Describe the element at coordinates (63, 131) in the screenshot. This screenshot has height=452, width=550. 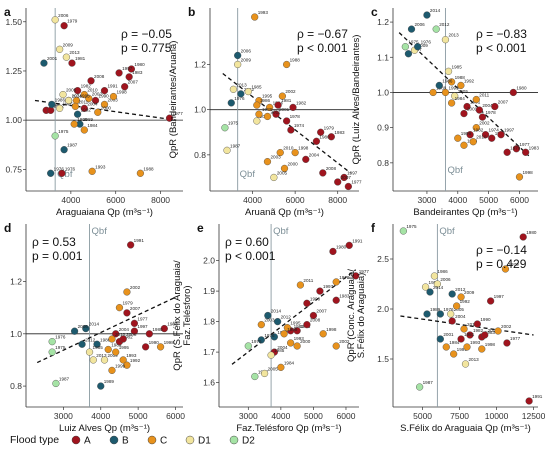
I see `point-year-label: 1975` at that location.